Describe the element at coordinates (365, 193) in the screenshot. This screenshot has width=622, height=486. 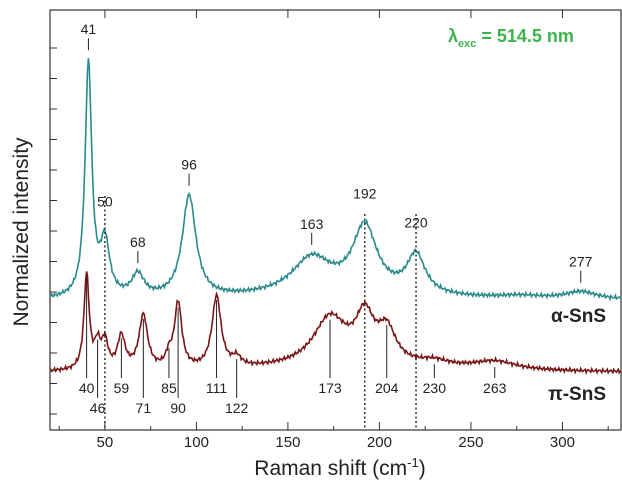
I see `peak-label-192: 192` at that location.